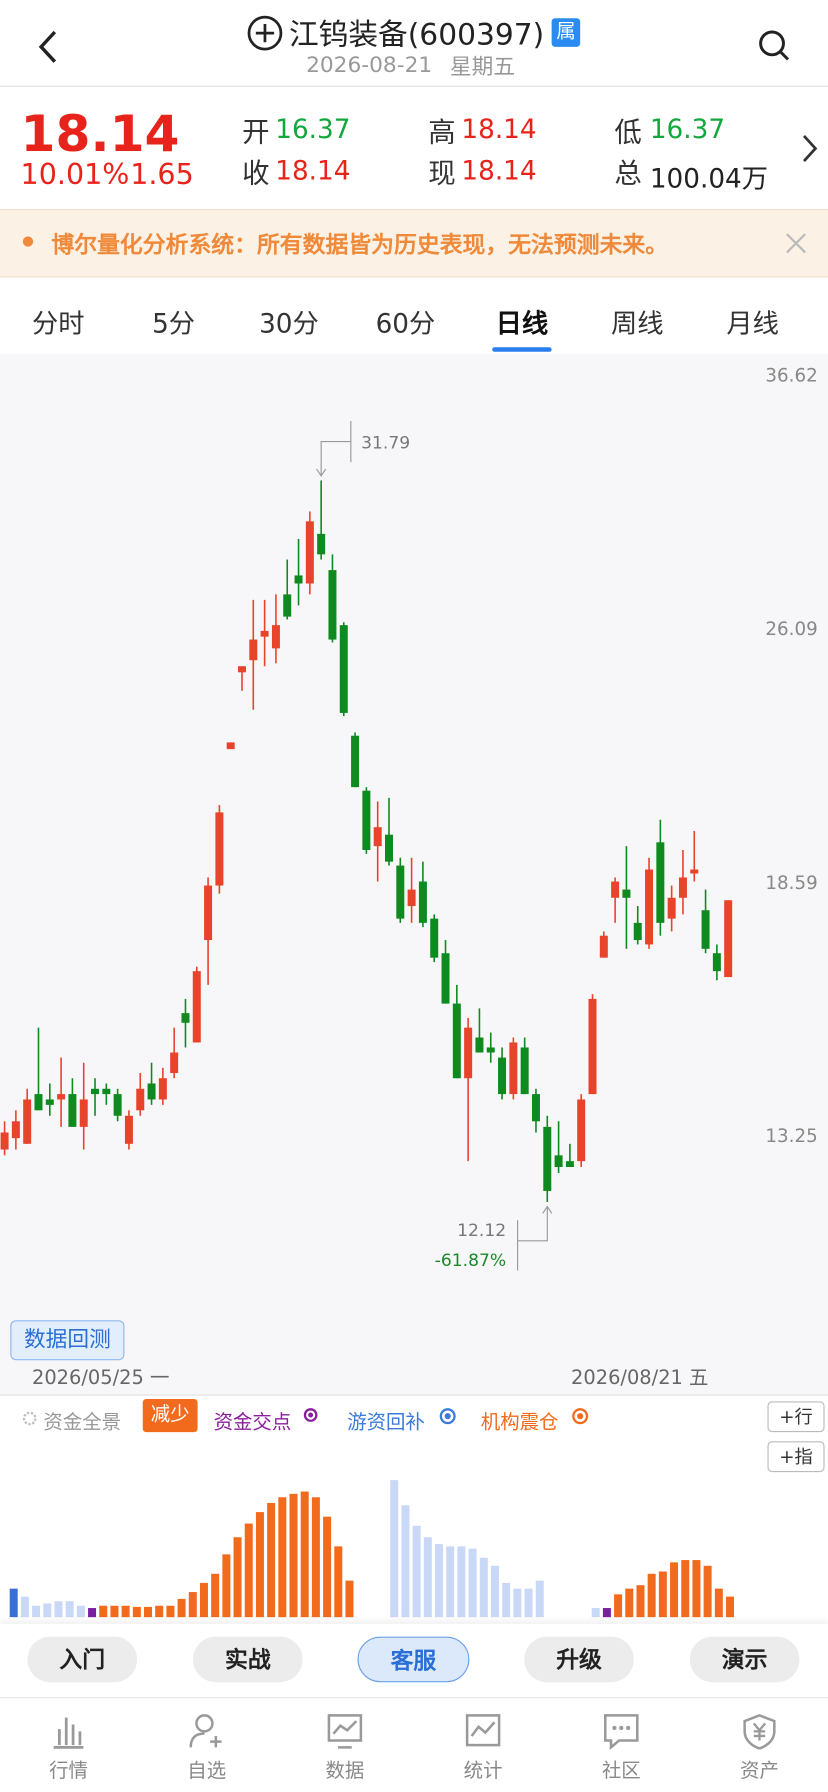  What do you see at coordinates (809, 148) in the screenshot?
I see `more-arrow` at bounding box center [809, 148].